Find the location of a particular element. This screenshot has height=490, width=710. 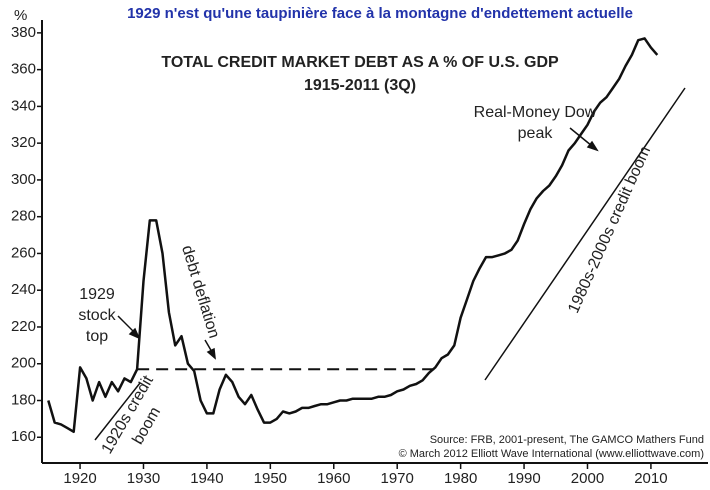

annotation-text: 1929 is located at coordinates (97, 294).